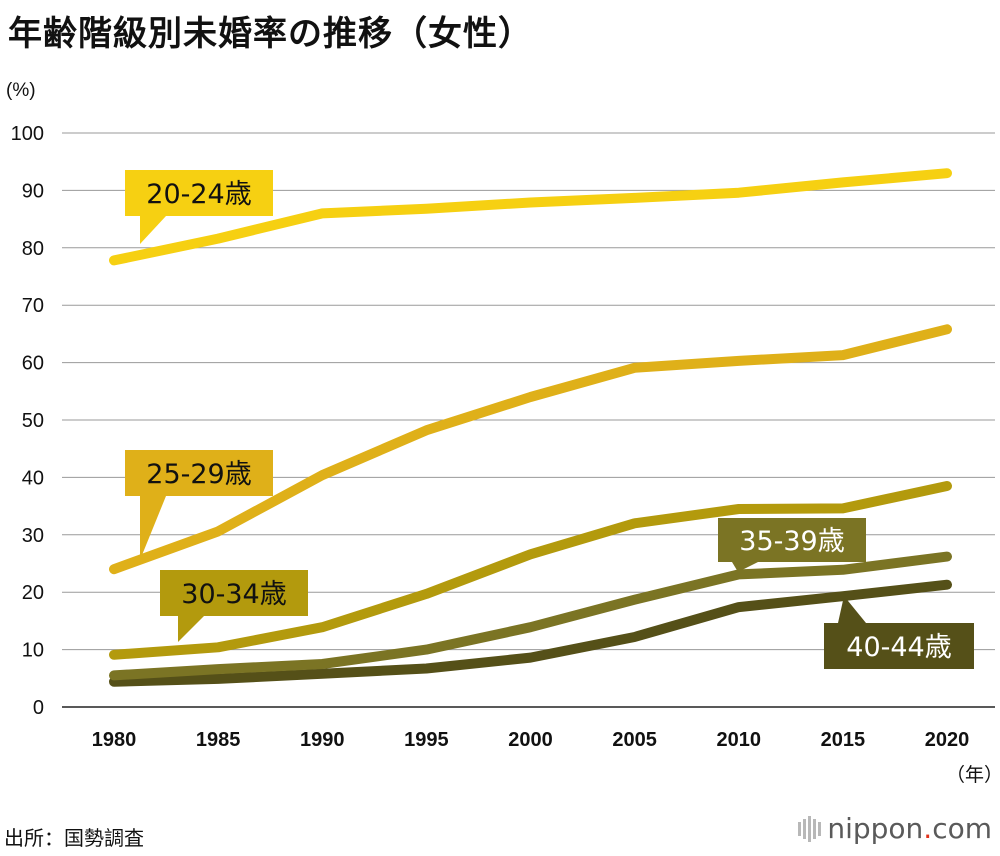 The image size is (1000, 856). I want to click on x-tick-label: 2015, so click(843, 740).